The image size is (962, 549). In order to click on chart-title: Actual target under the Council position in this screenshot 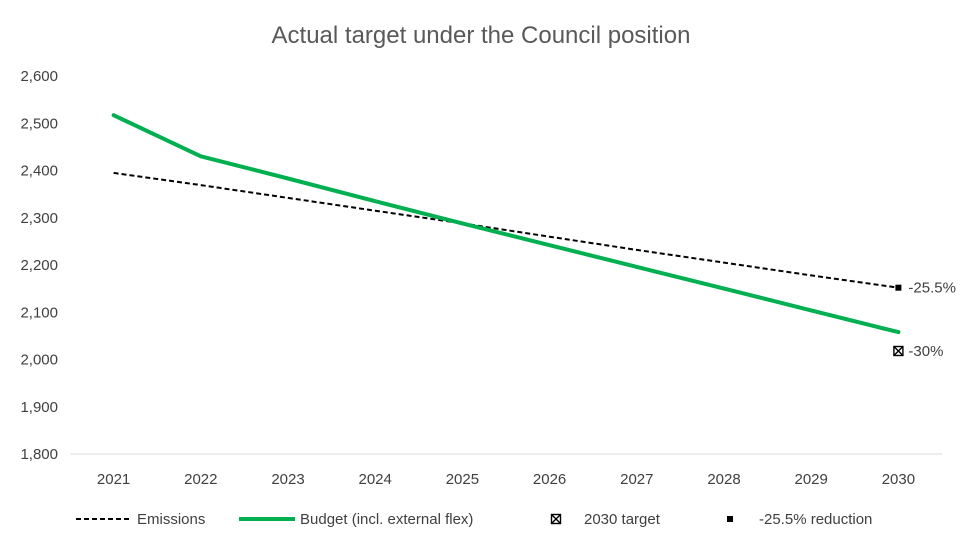, I will do `click(481, 35)`.